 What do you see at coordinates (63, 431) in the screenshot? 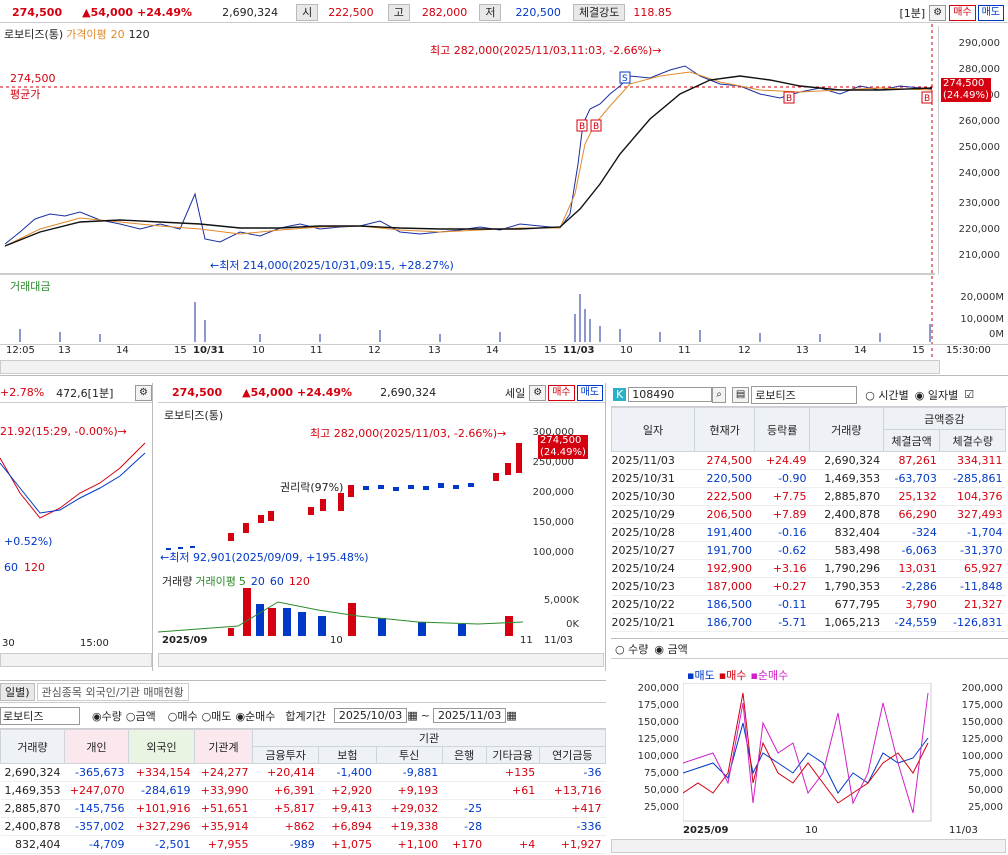
I see `left-note: 21.92(15:29, -0.00%)→` at bounding box center [63, 431].